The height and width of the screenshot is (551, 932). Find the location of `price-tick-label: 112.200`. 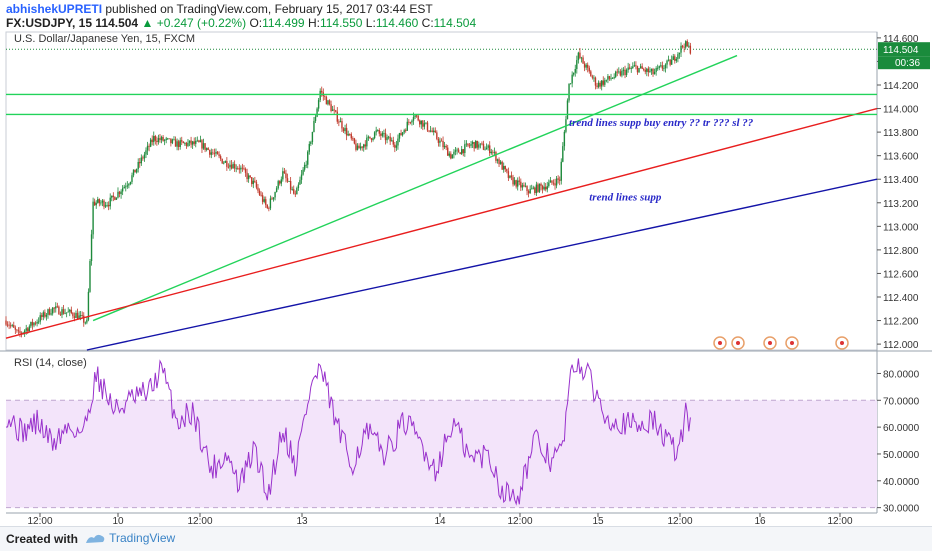

price-tick-label: 112.200 is located at coordinates (901, 322).